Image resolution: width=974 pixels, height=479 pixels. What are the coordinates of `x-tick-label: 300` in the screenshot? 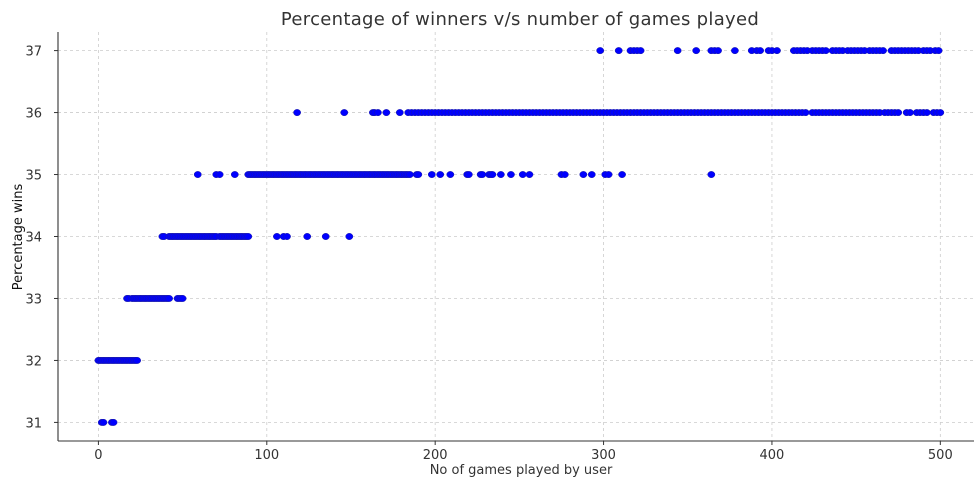 It's located at (603, 455).